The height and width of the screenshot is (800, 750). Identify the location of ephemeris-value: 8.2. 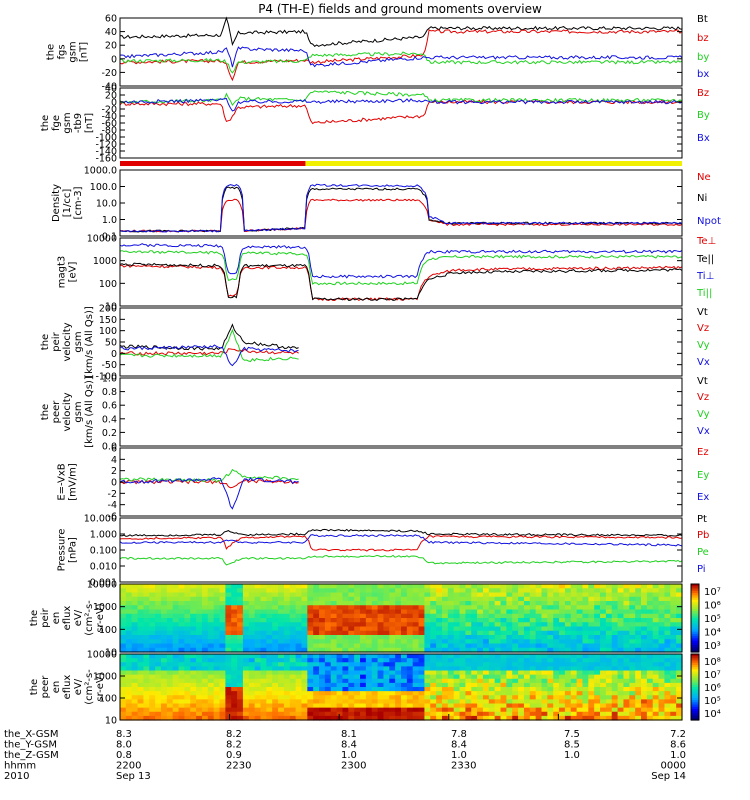
(234, 734).